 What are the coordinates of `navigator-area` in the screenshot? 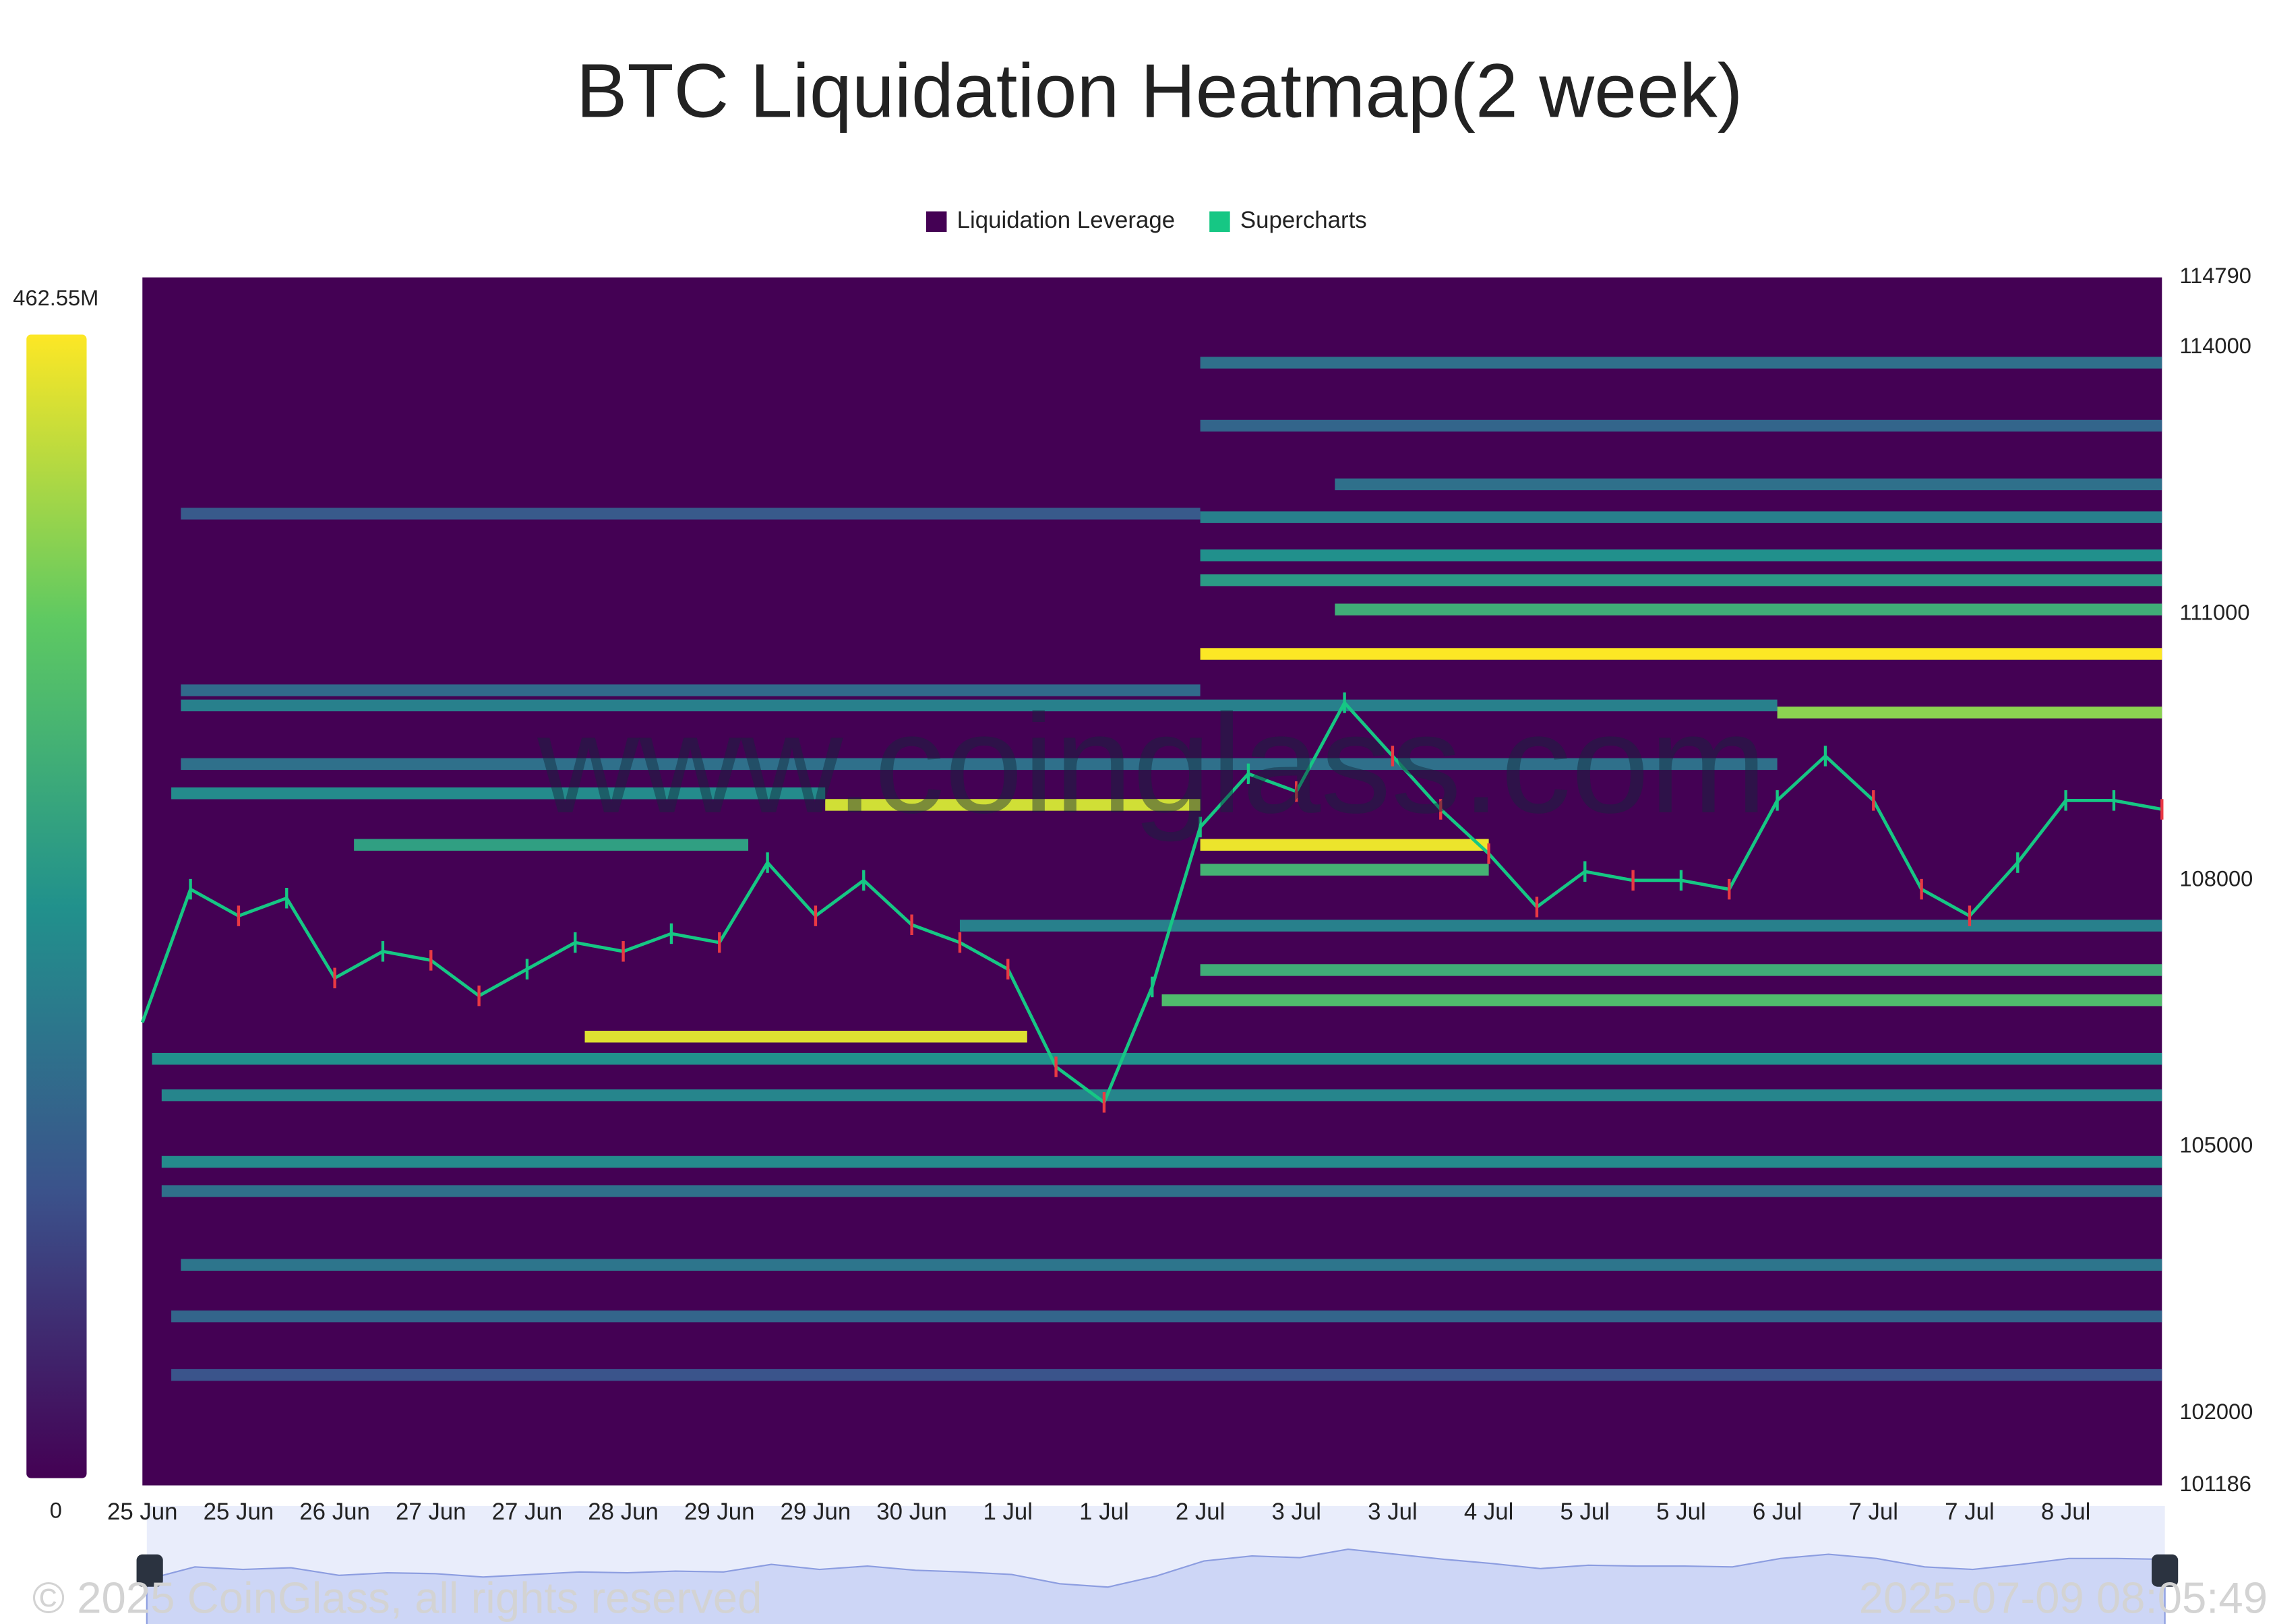 It's located at (1156, 1586).